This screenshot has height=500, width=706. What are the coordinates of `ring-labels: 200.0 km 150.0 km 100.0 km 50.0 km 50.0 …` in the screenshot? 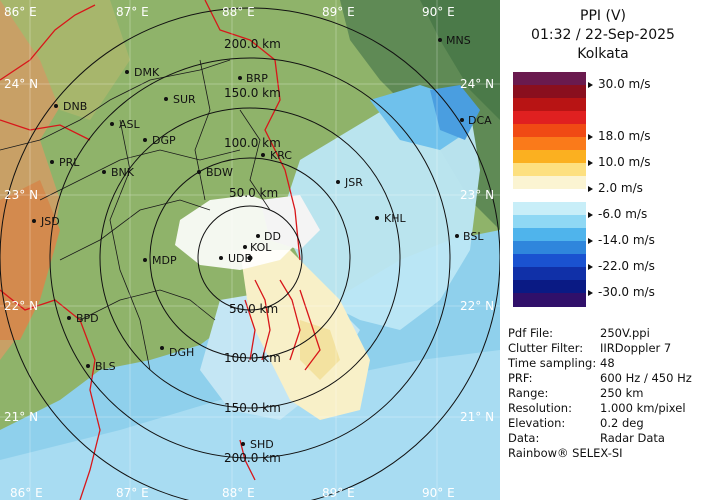 It's located at (252, 251).